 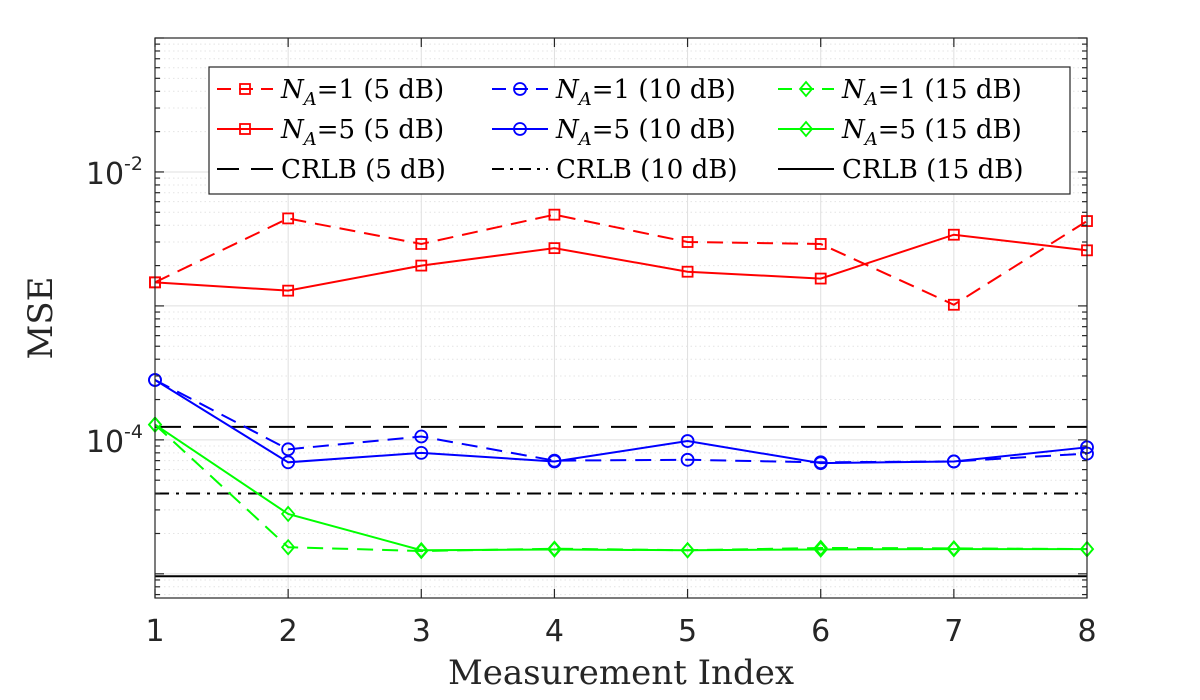 I want to click on x-tick-label: 8, so click(x=1086, y=631).